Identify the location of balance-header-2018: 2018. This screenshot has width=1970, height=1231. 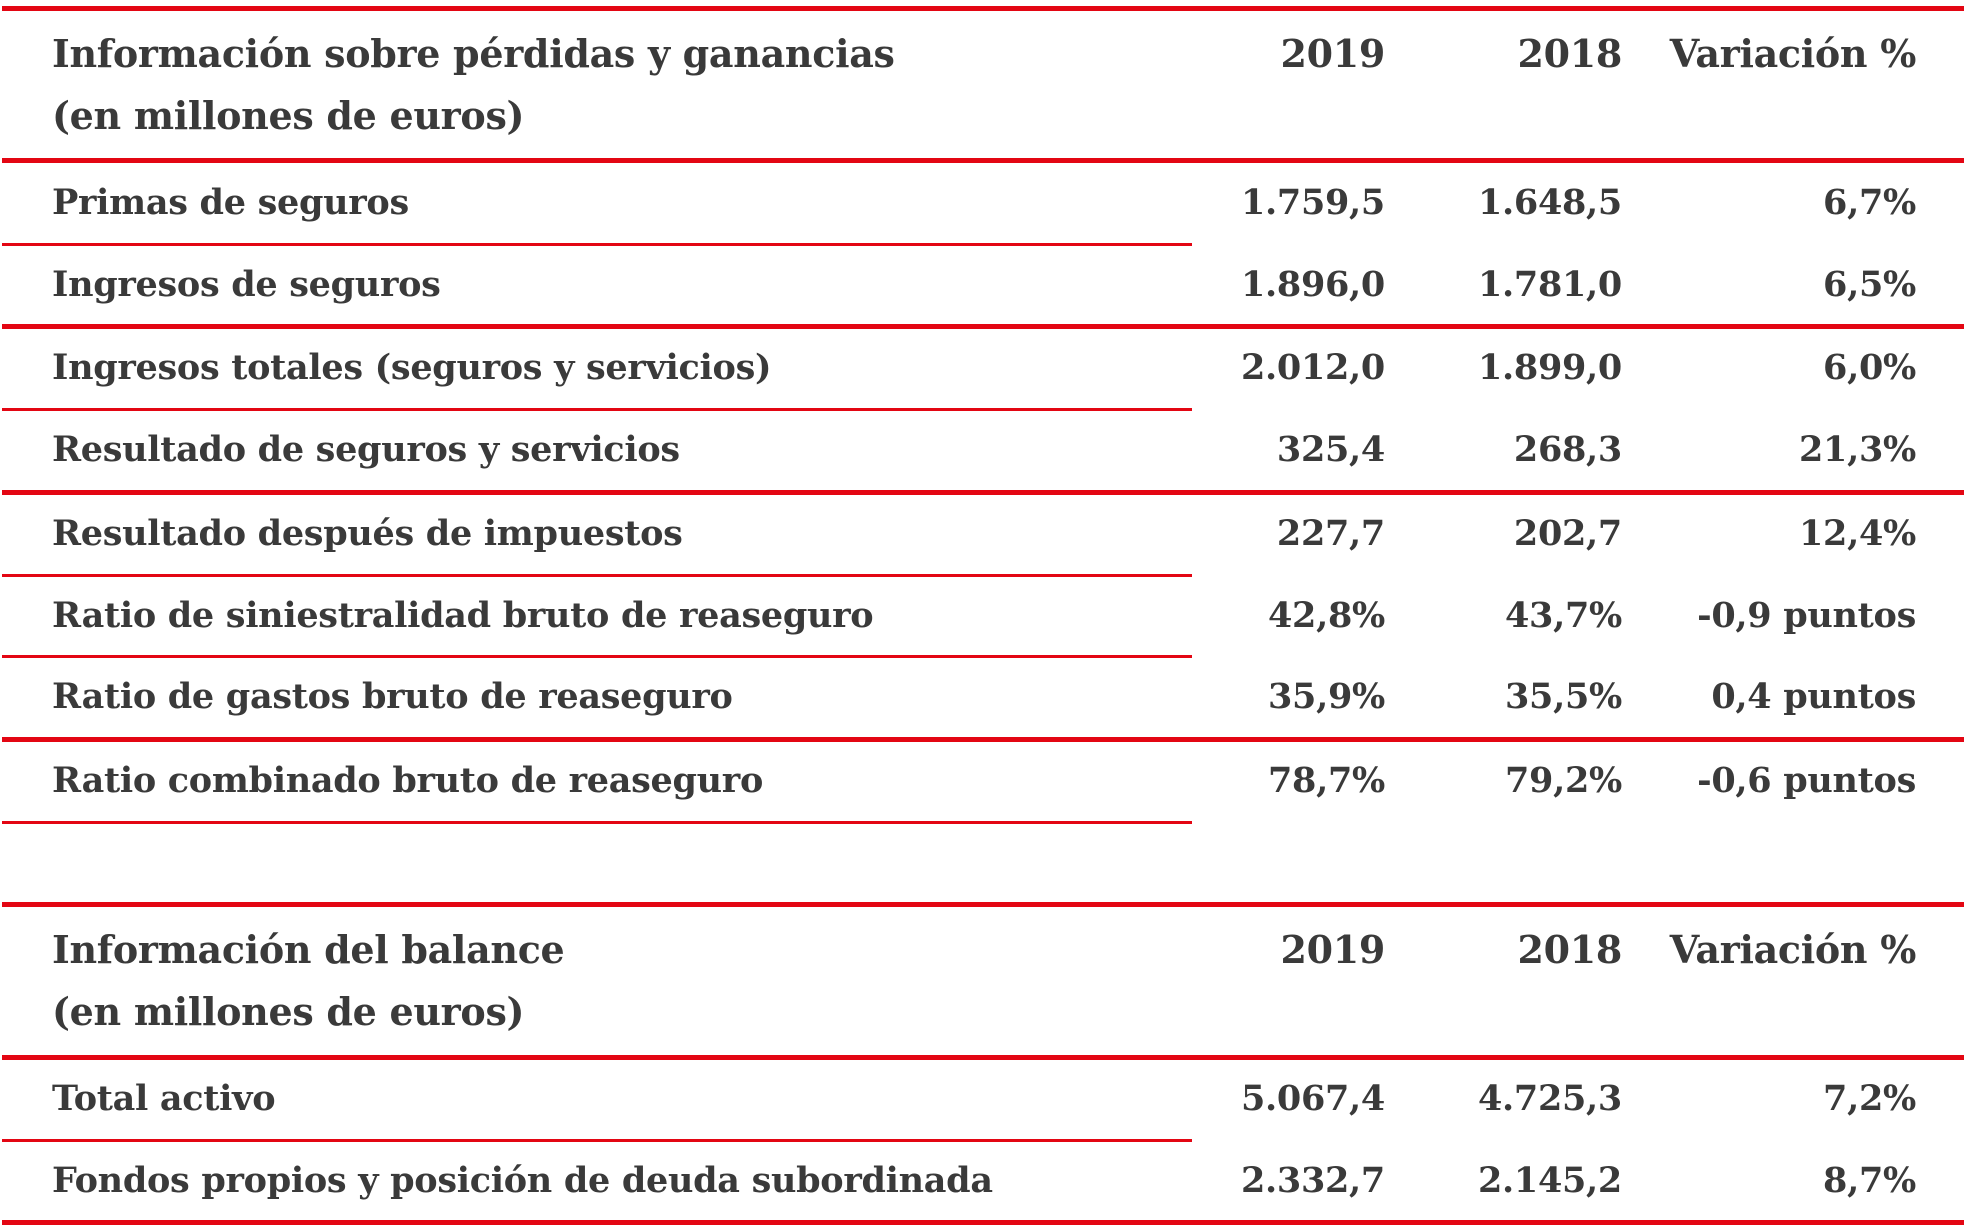
(1569, 949).